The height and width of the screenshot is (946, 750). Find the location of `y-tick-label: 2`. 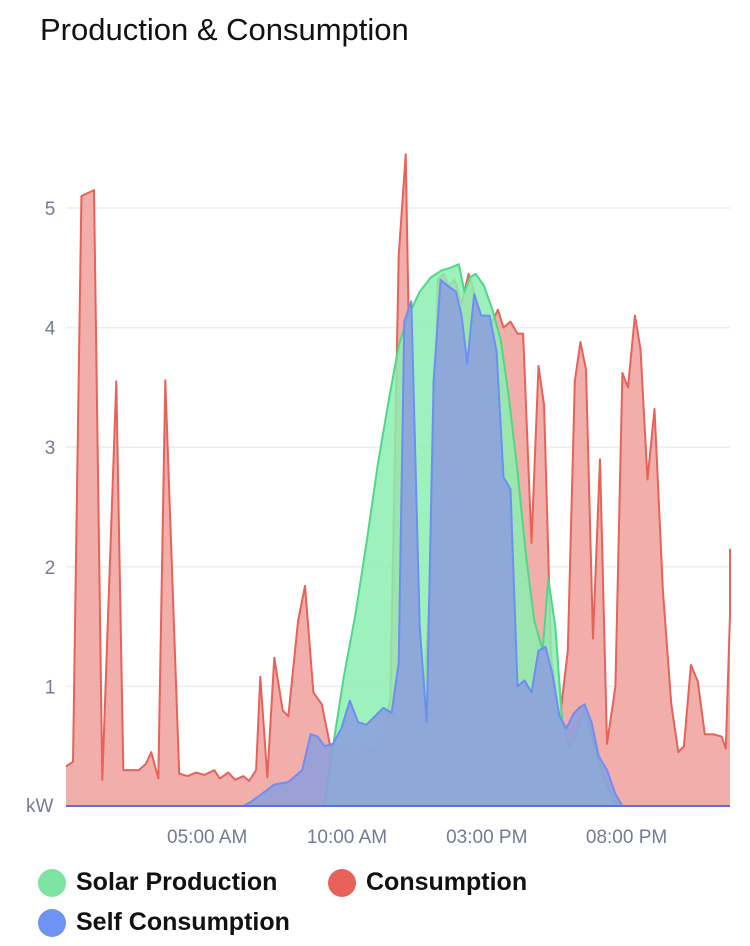

y-tick-label: 2 is located at coordinates (50, 568).